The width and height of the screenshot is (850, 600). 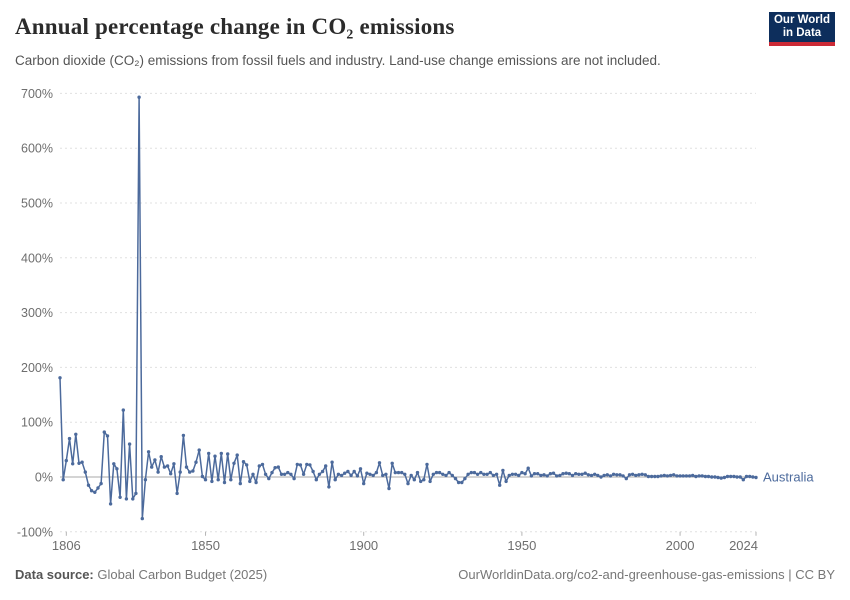 What do you see at coordinates (37, 204) in the screenshot?
I see `y-tick-label: 500%` at bounding box center [37, 204].